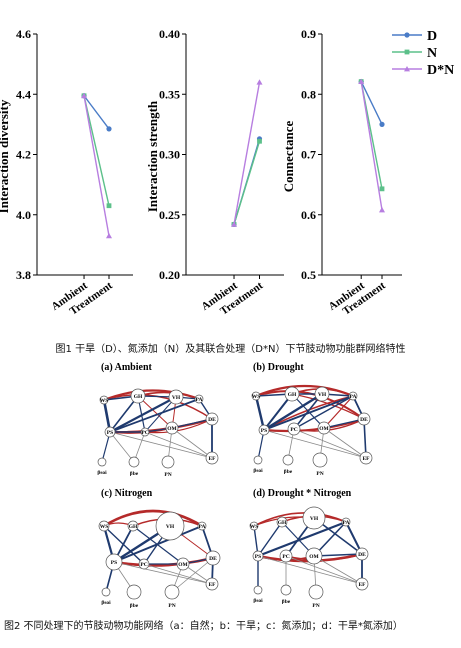 This screenshot has width=461, height=648. What do you see at coordinates (432, 53) in the screenshot?
I see `legend-label-N: N` at bounding box center [432, 53].